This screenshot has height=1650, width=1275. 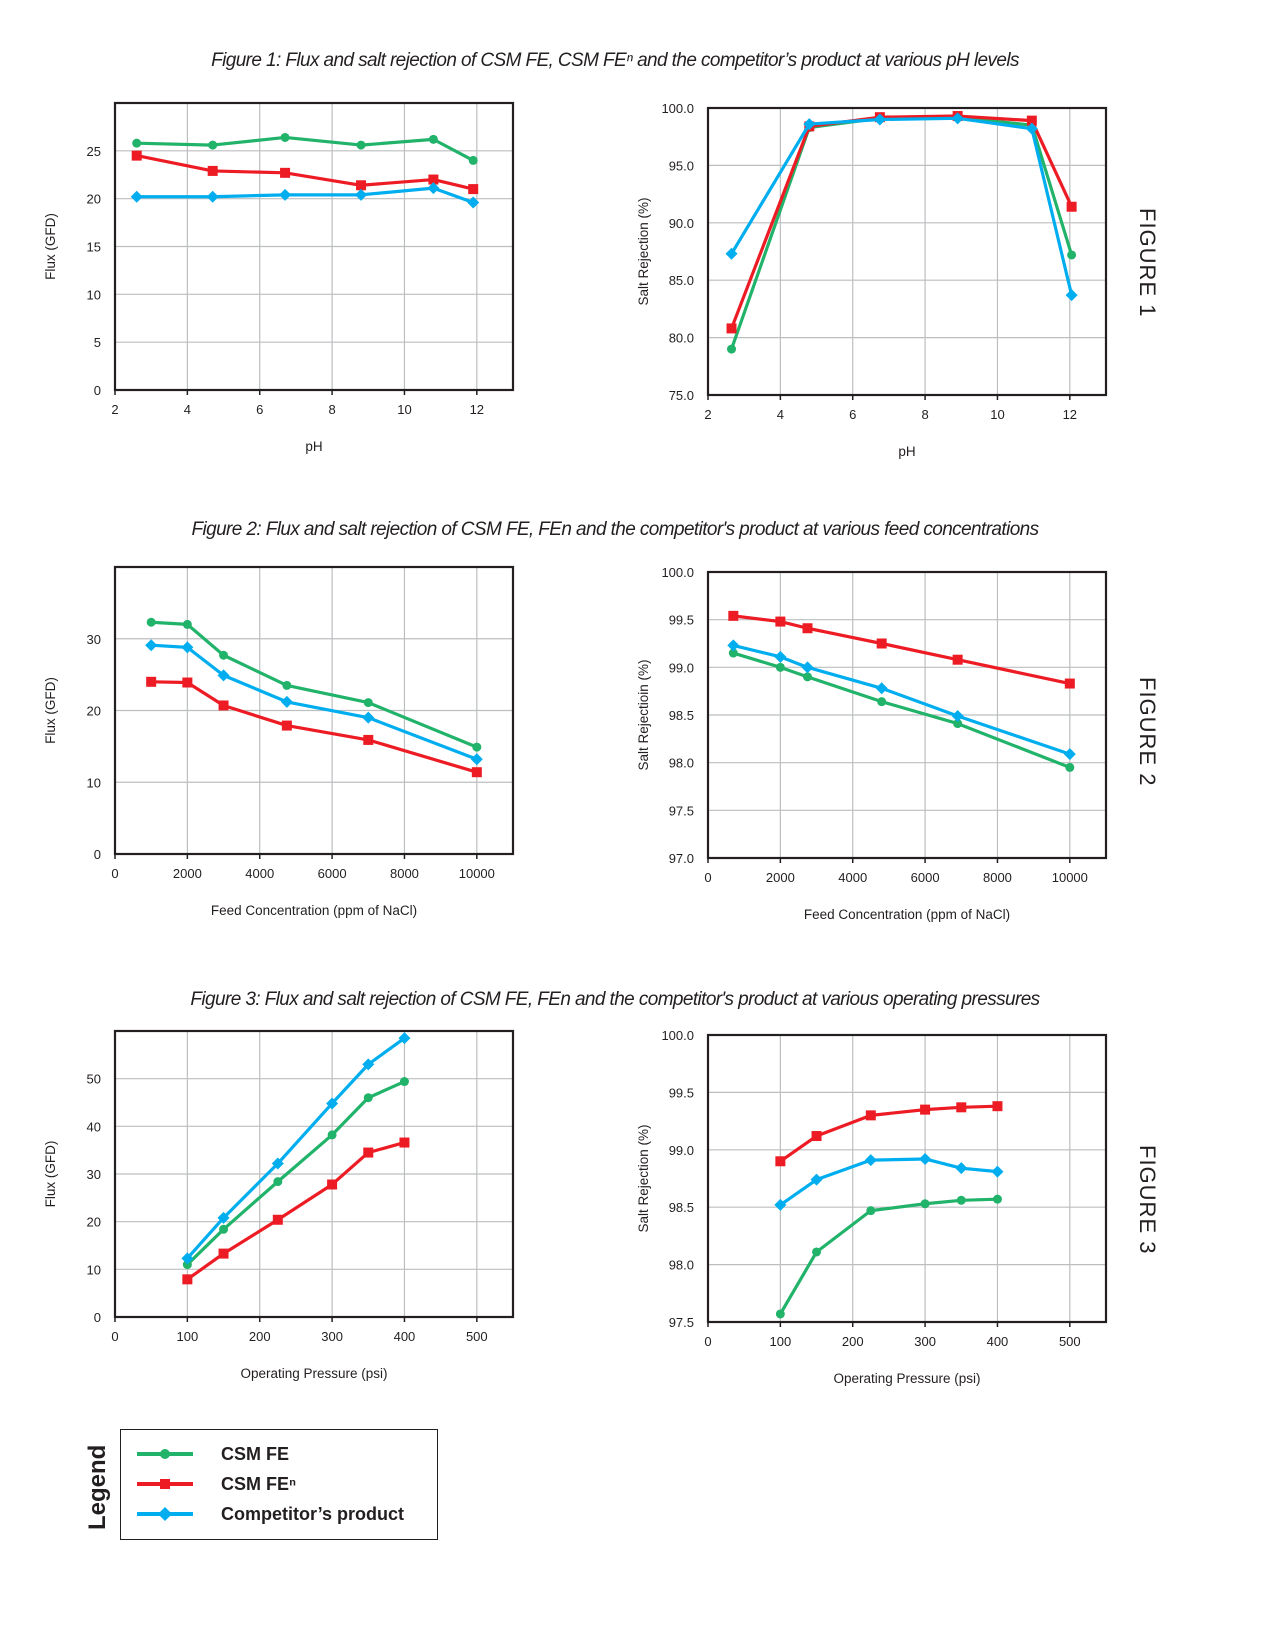 What do you see at coordinates (924, 414) in the screenshot?
I see `x-tick-label: 8` at bounding box center [924, 414].